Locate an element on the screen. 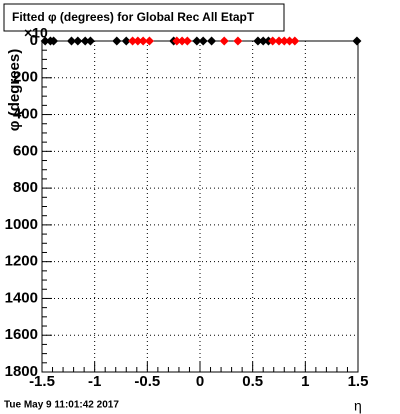 Image resolution: width=400 pixels, height=414 pixels. y-tick-label: 1600 is located at coordinates (21, 334).